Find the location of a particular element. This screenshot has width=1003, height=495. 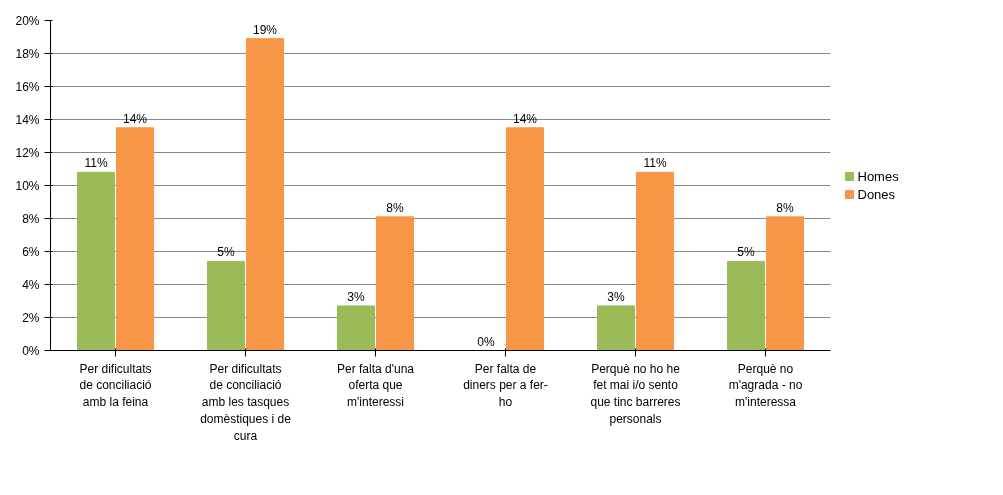

x-tick-label: Per falta de diners per a fer-ho is located at coordinates (505, 385).